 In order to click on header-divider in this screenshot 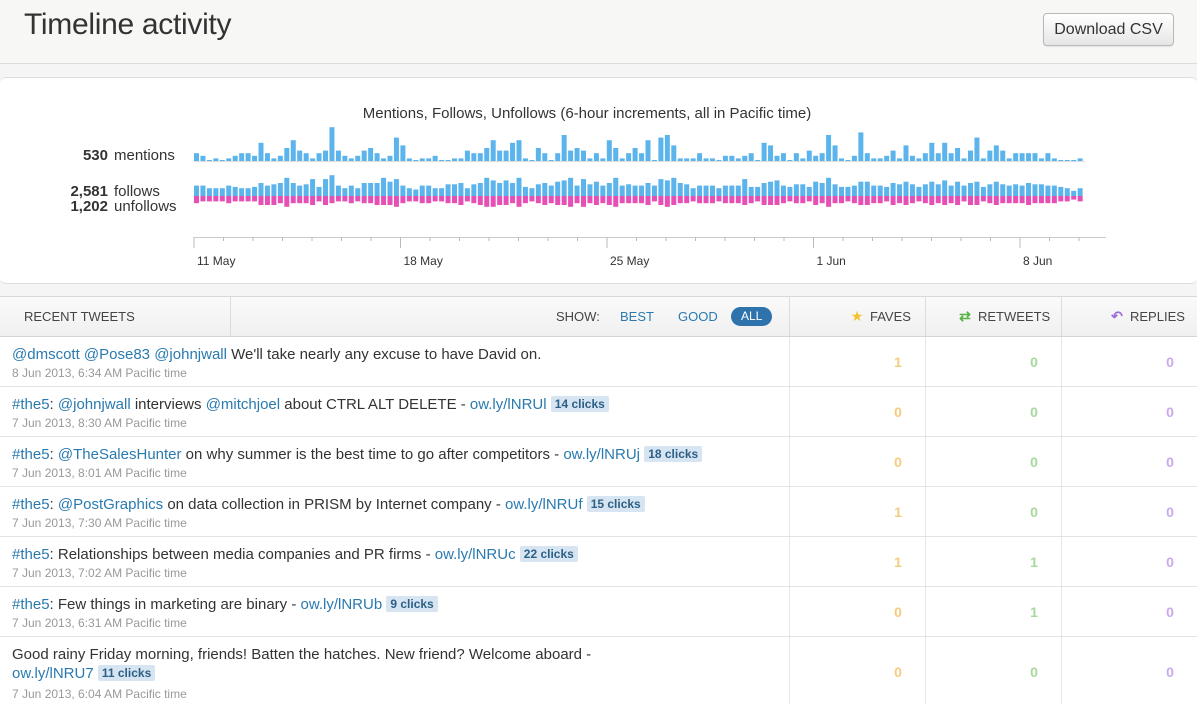, I will do `click(1061, 316)`.